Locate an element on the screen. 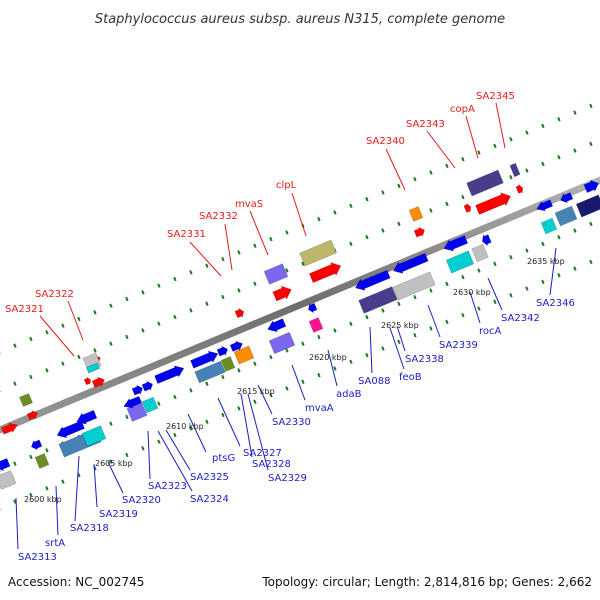 The height and width of the screenshot is (600, 600). gene-label: SA2340 is located at coordinates (385, 141).